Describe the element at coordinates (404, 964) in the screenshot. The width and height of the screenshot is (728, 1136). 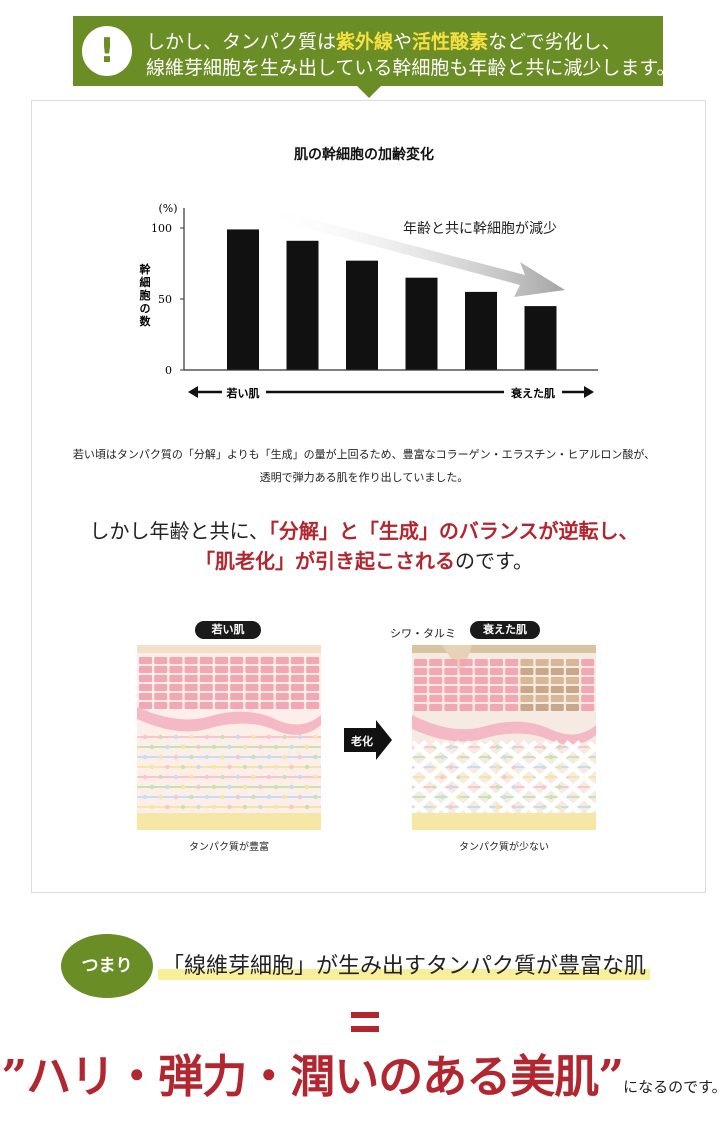
I see `summary-text: 「線維芽細胞」が生み出すタンパク質が豊富な肌` at that location.